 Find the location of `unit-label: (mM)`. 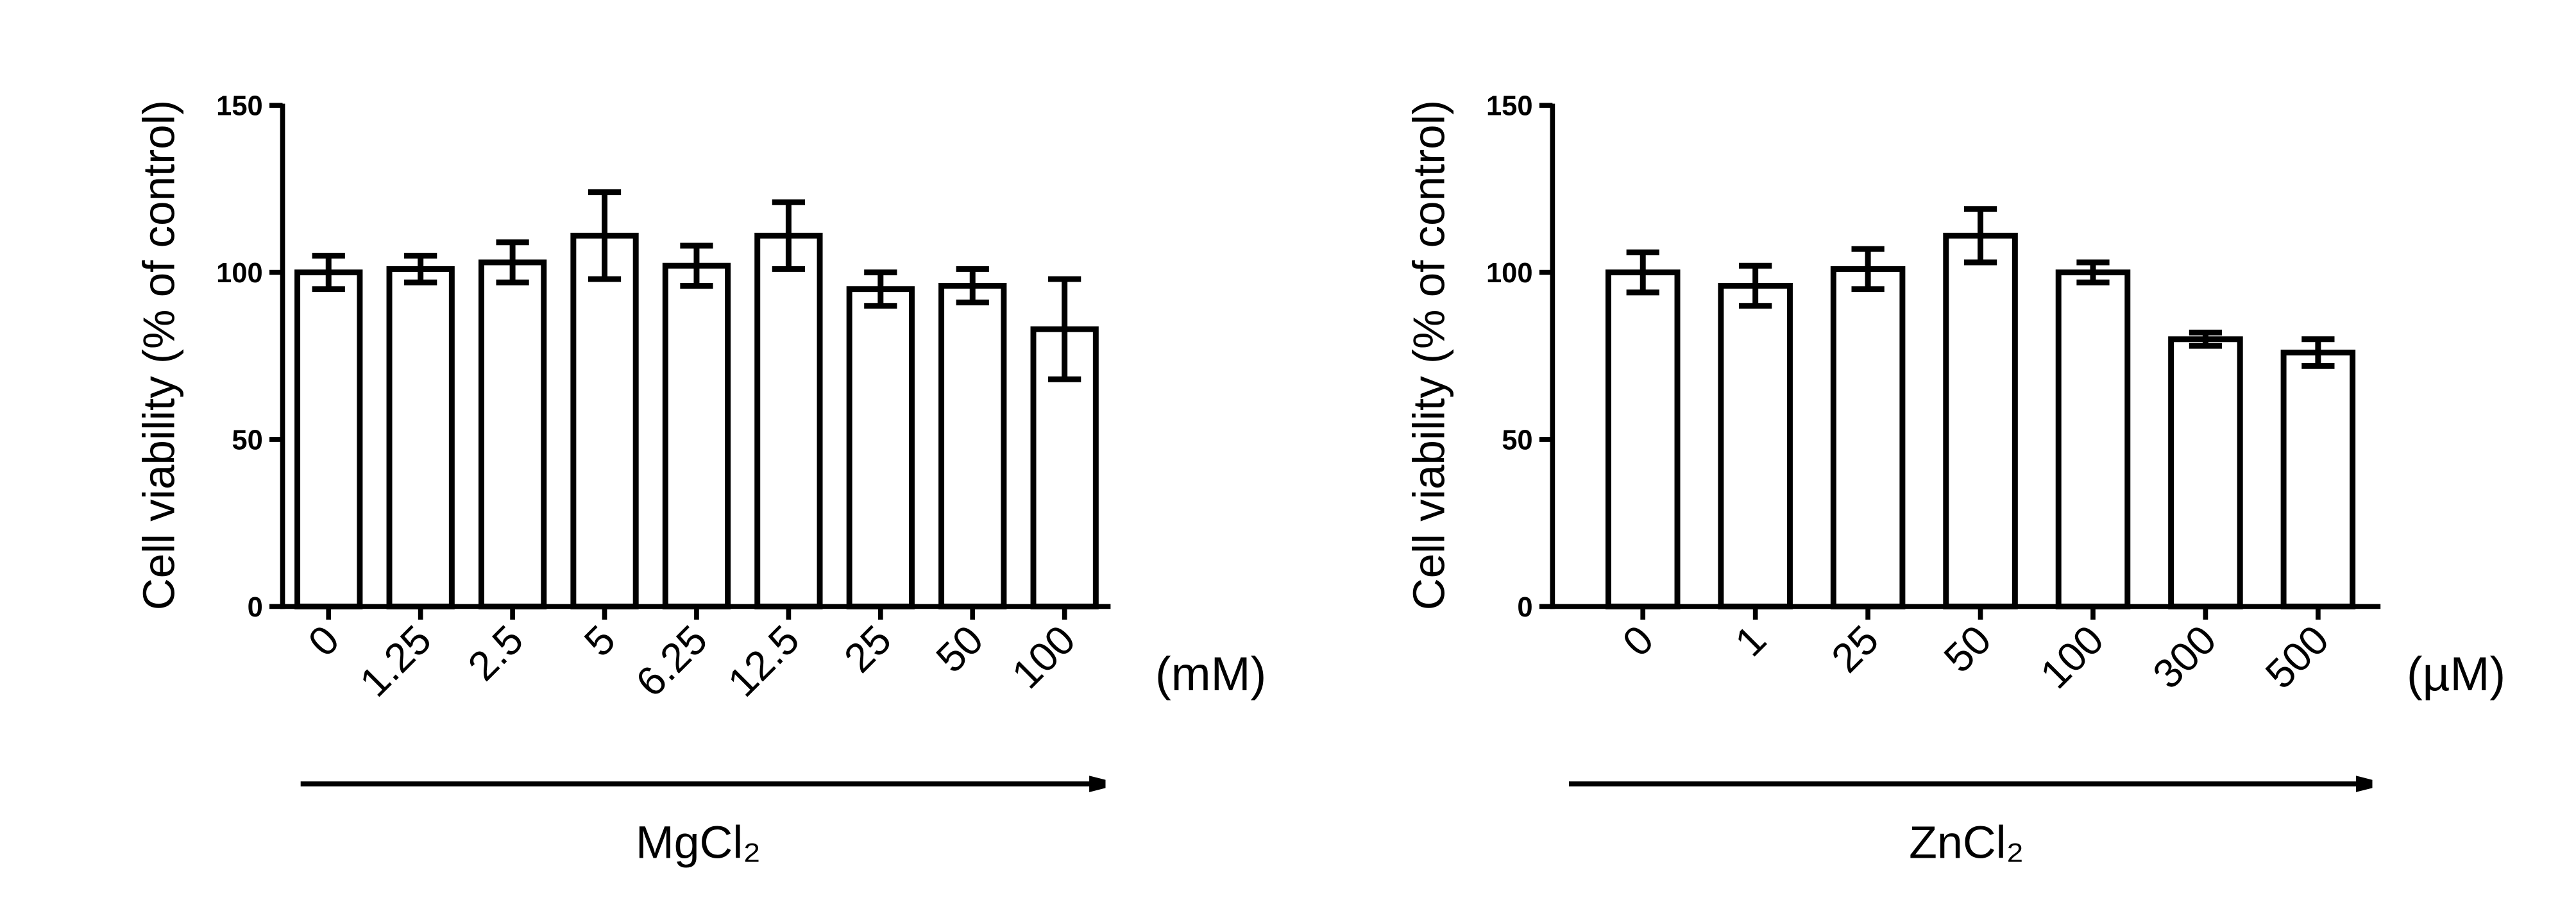

unit-label: (mM) is located at coordinates (1210, 674).